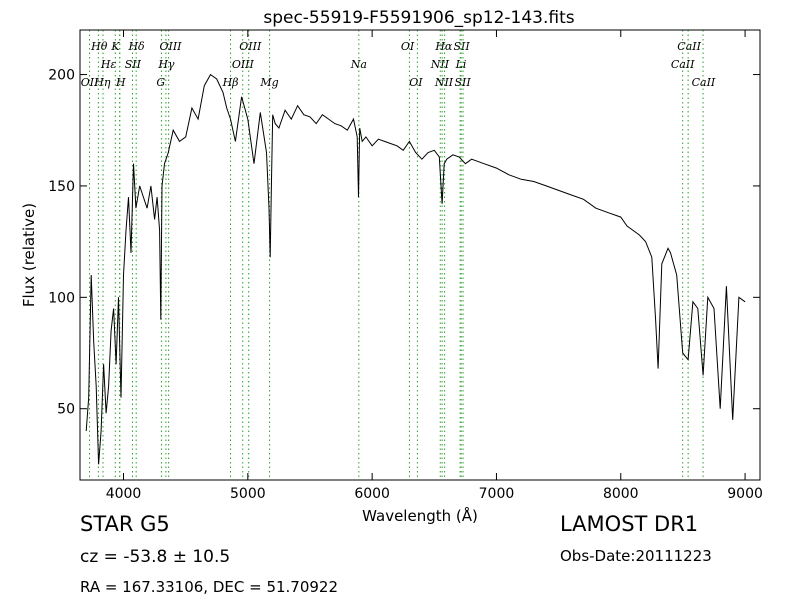  What do you see at coordinates (230, 82) in the screenshot?
I see `line-marker-label: Hβ` at bounding box center [230, 82].